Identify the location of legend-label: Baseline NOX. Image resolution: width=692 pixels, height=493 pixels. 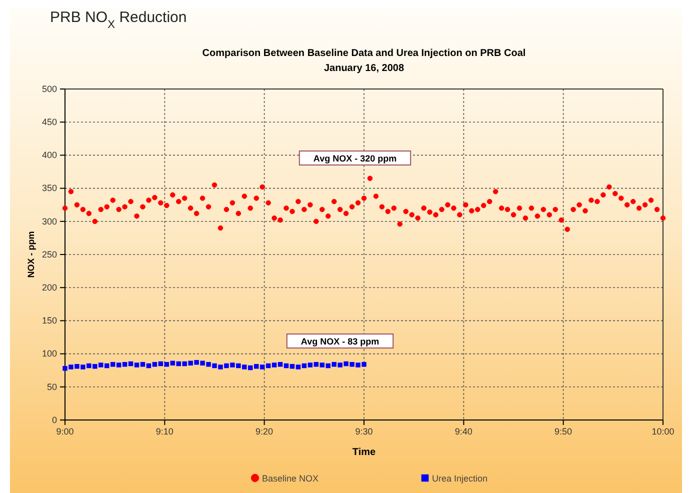
(290, 479).